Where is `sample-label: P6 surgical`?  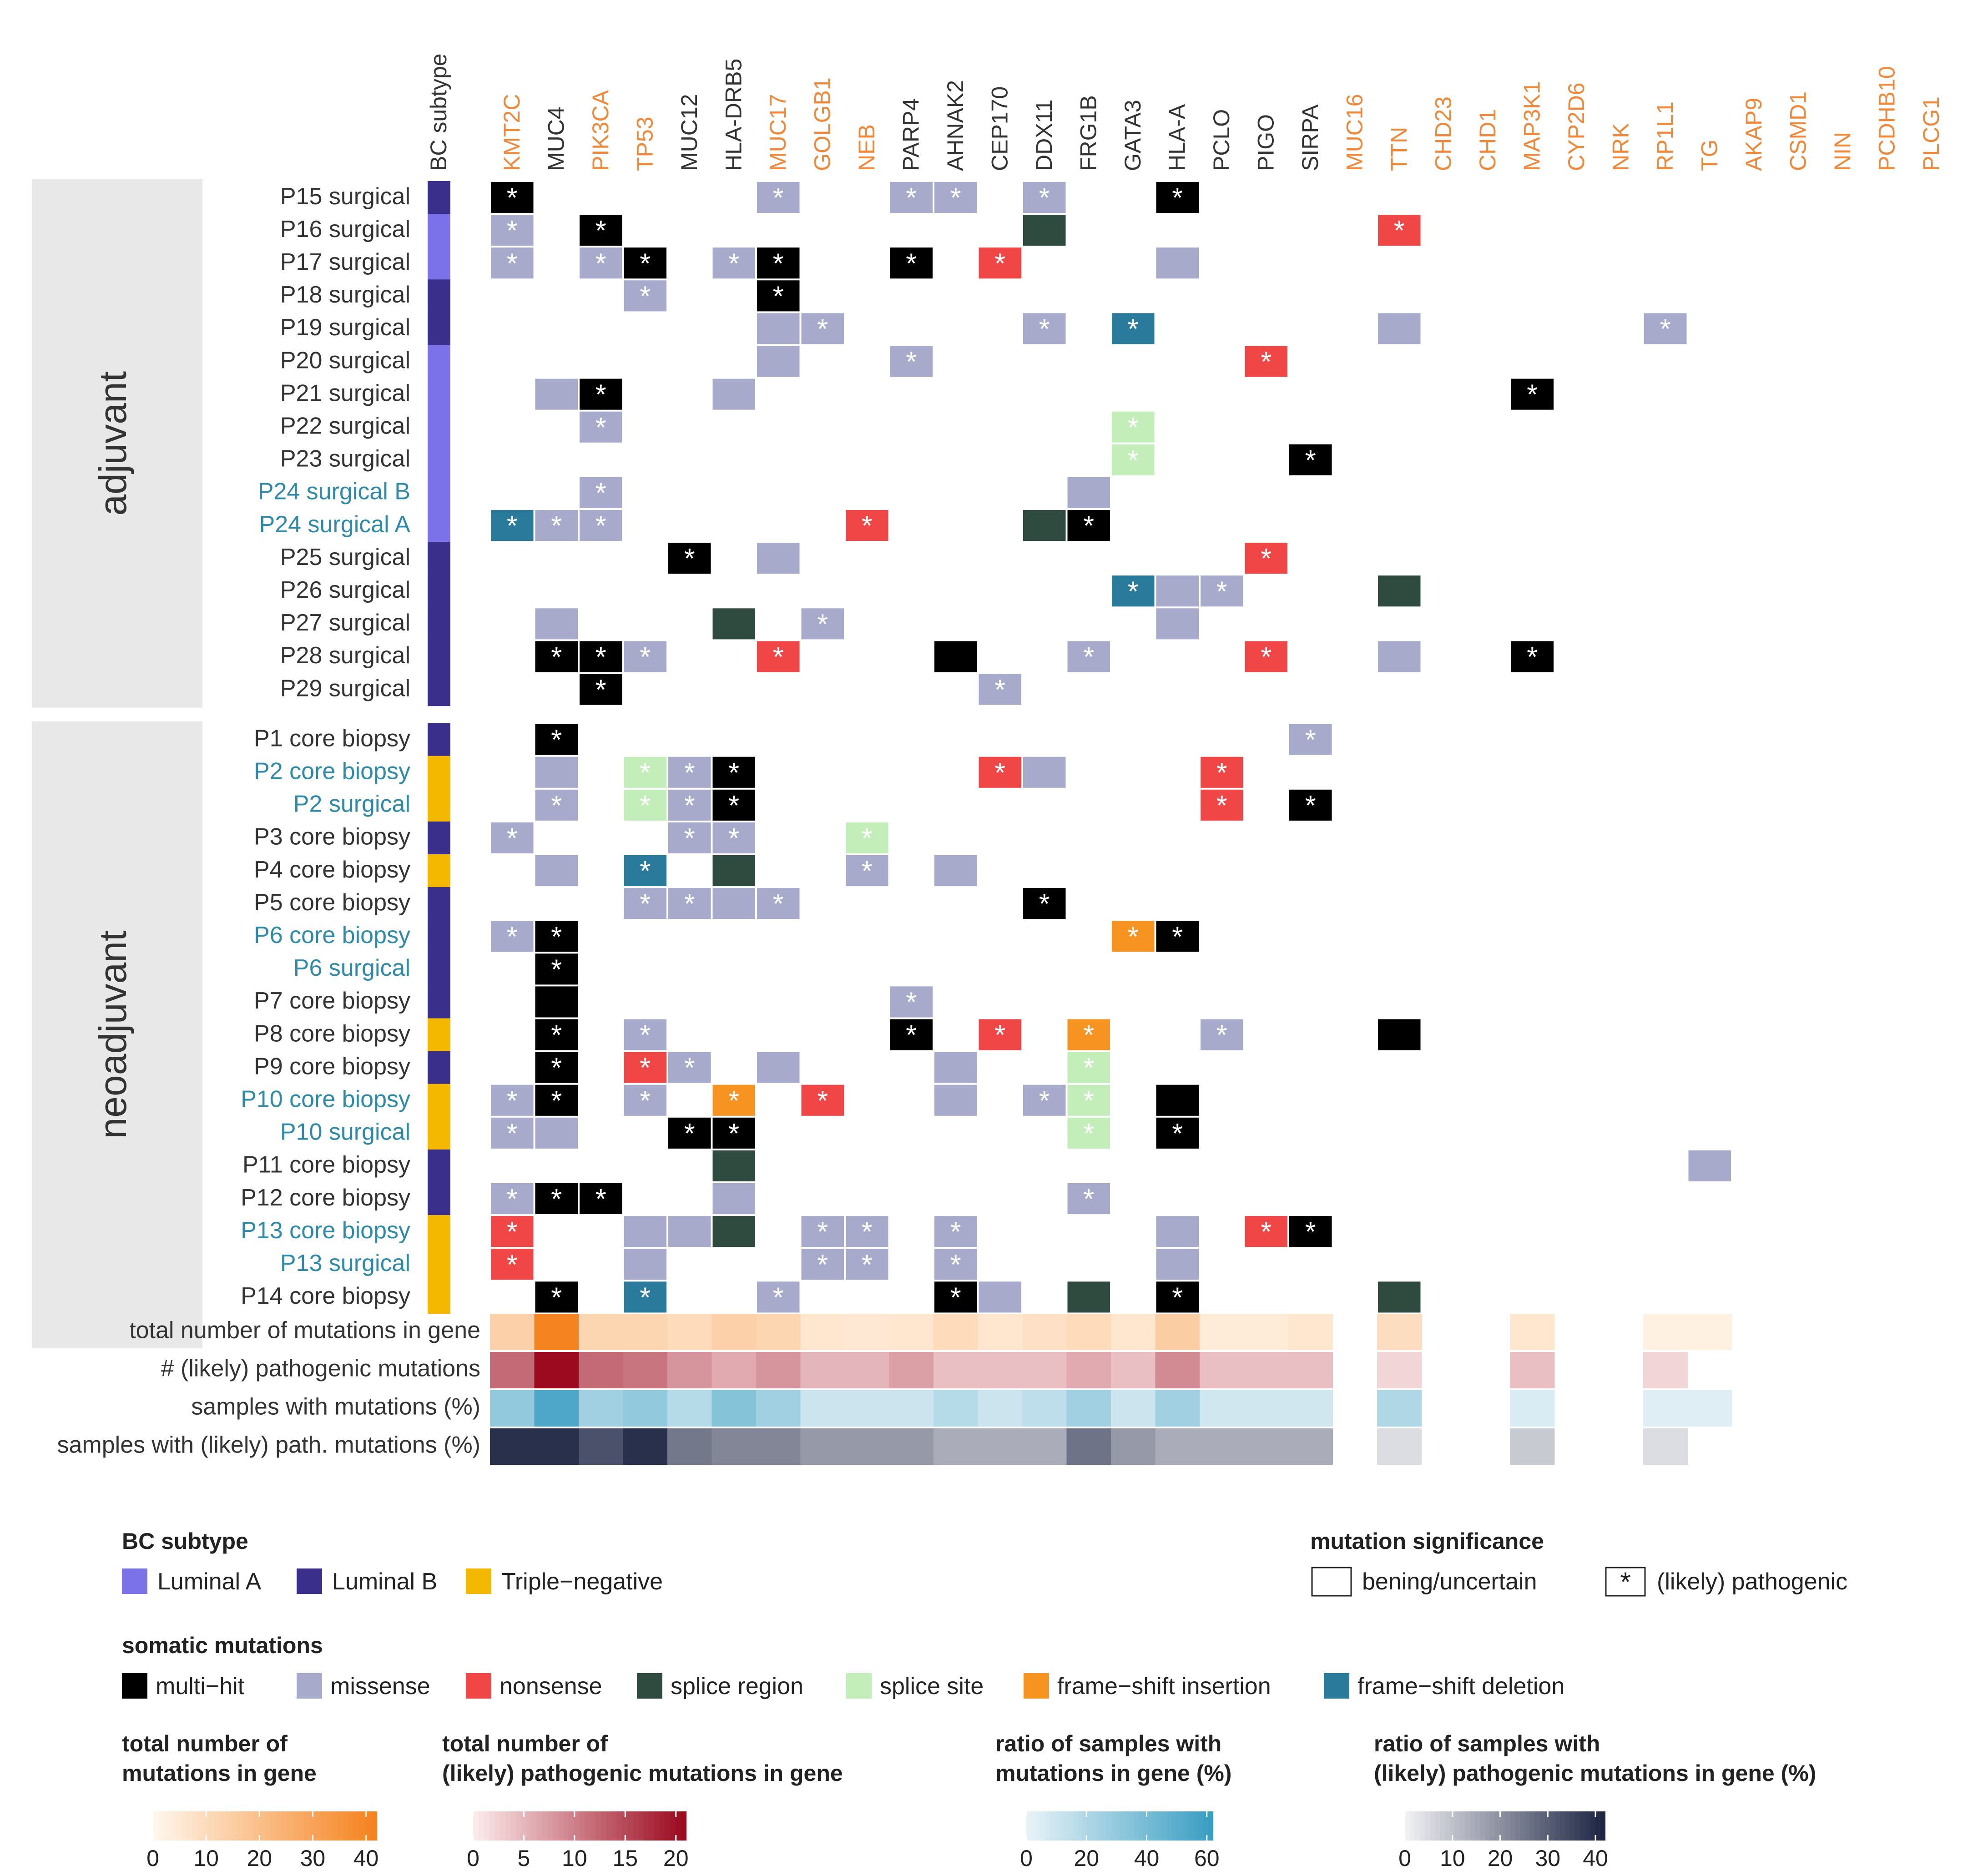 sample-label: P6 surgical is located at coordinates (351, 968).